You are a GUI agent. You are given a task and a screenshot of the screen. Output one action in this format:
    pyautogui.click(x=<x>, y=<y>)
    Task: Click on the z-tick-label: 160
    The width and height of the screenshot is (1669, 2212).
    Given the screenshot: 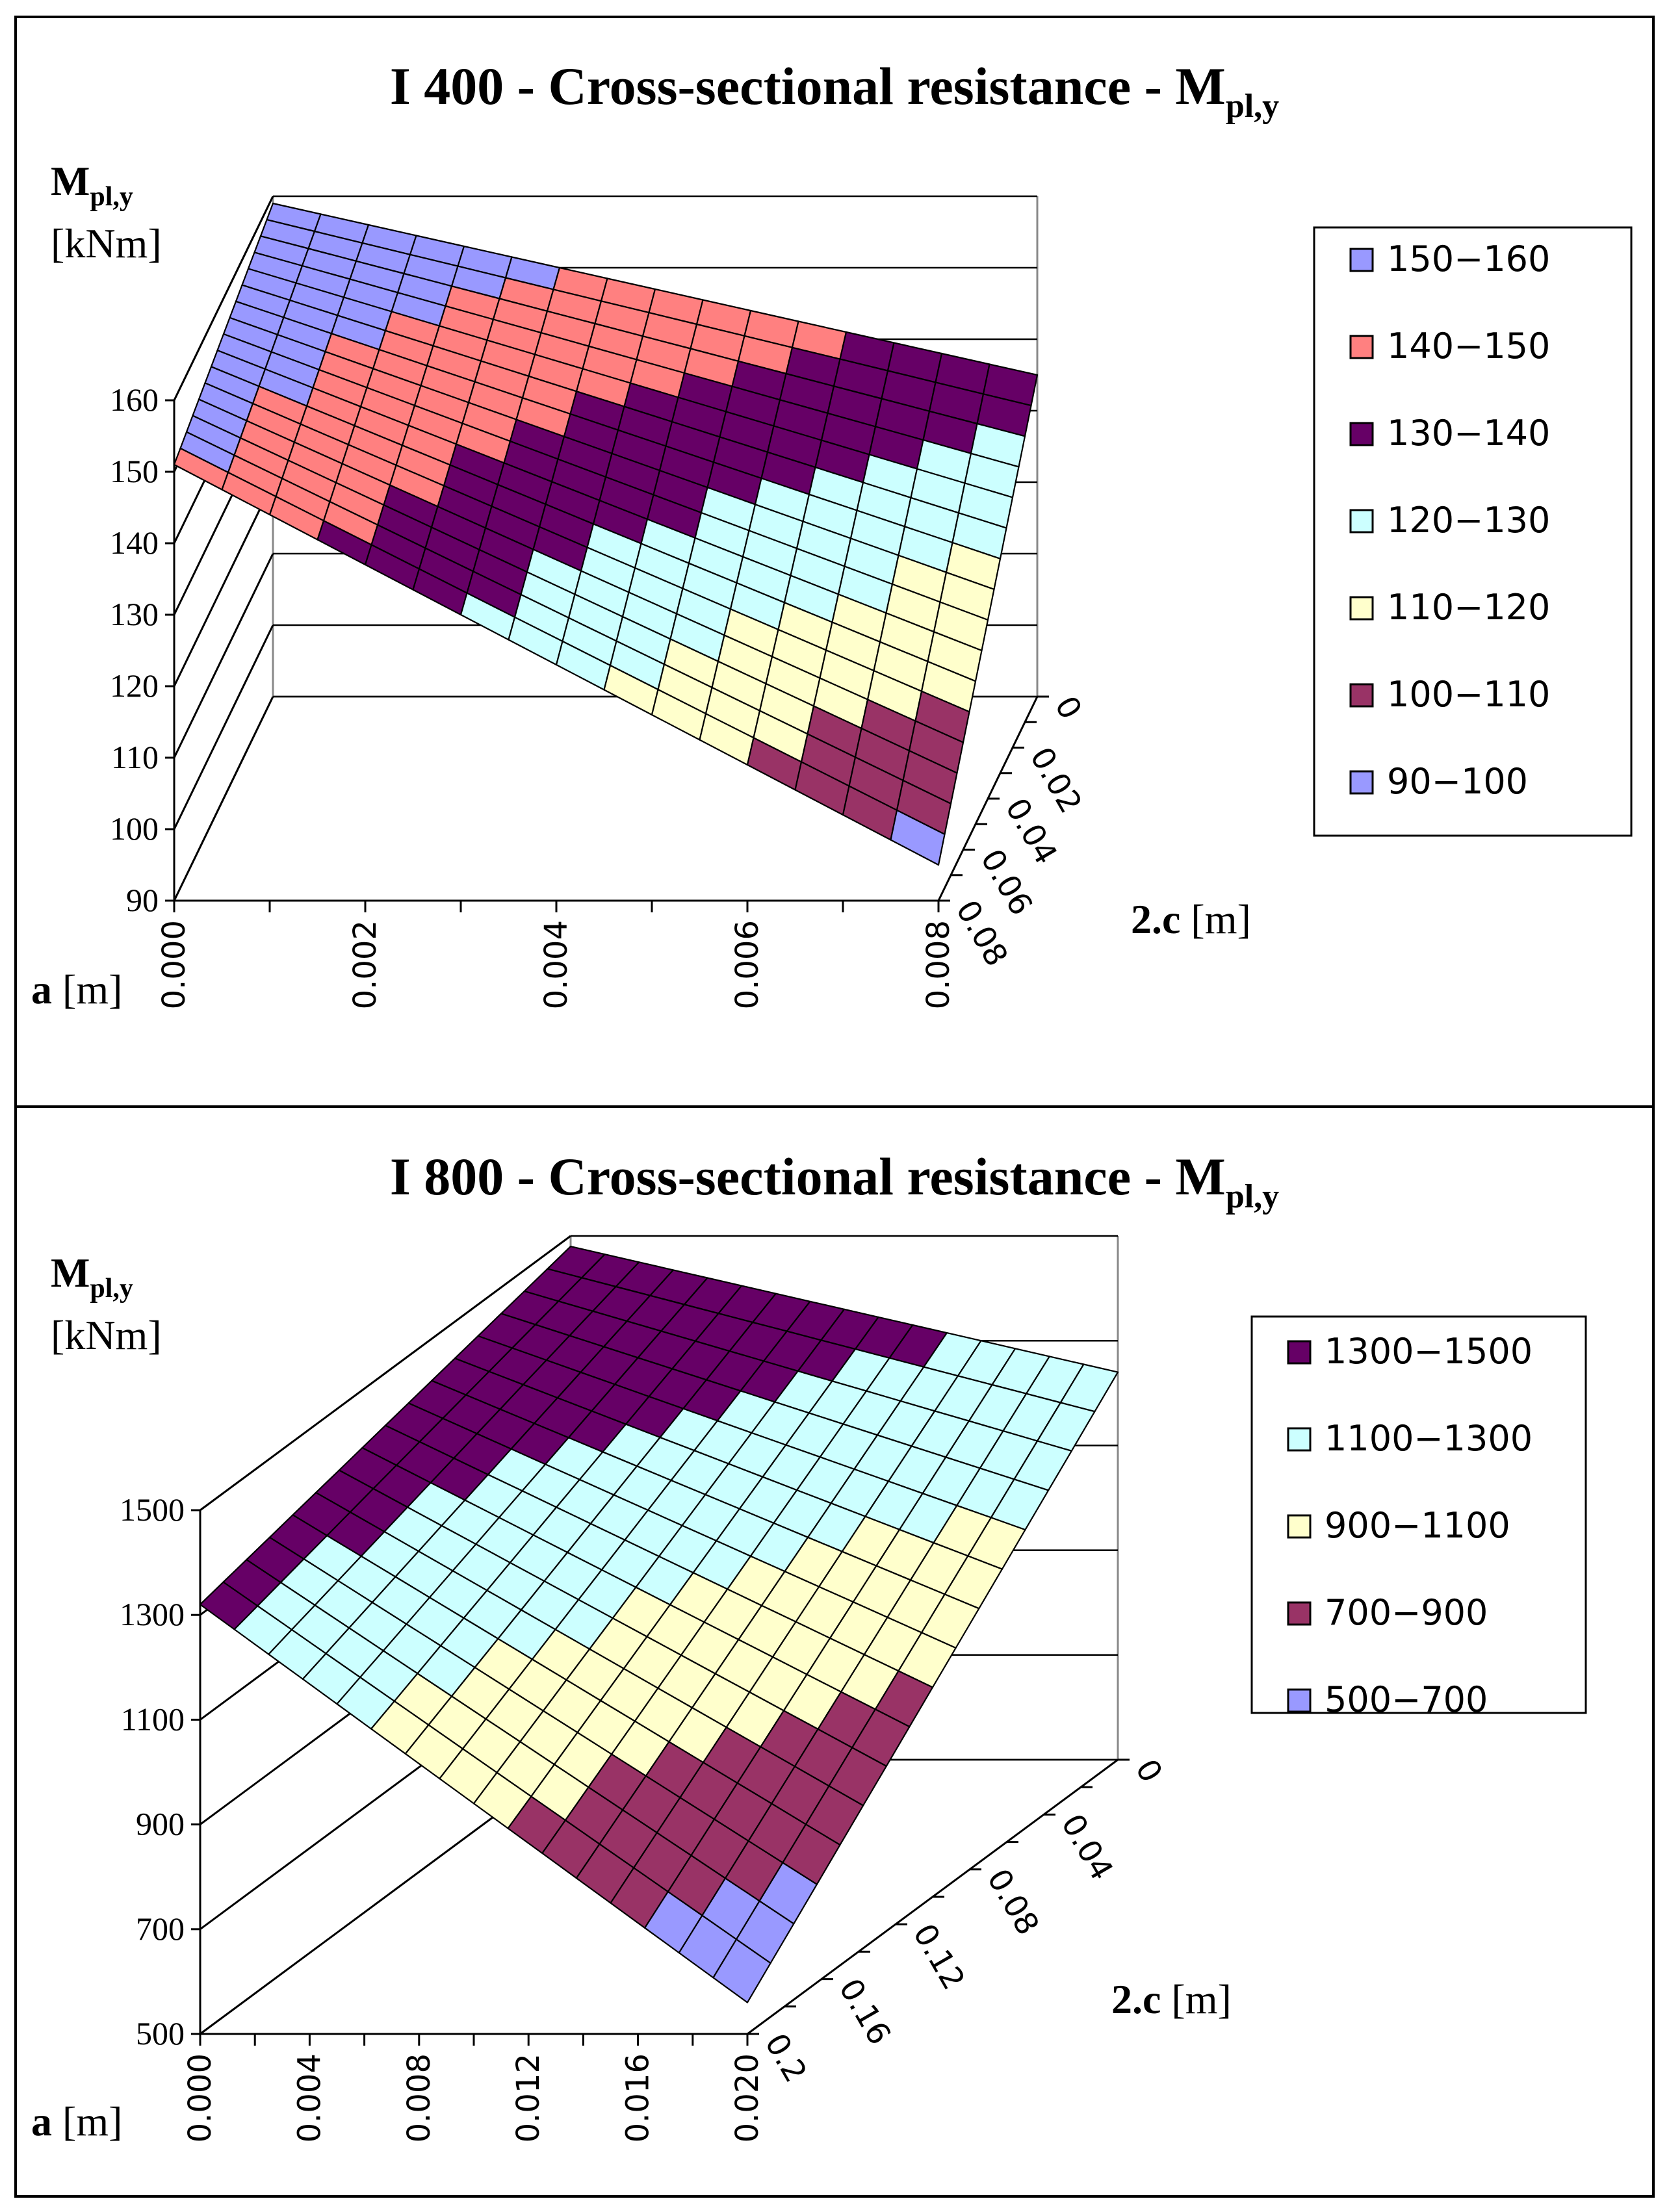 What is the action you would take?
    pyautogui.click(x=134, y=399)
    